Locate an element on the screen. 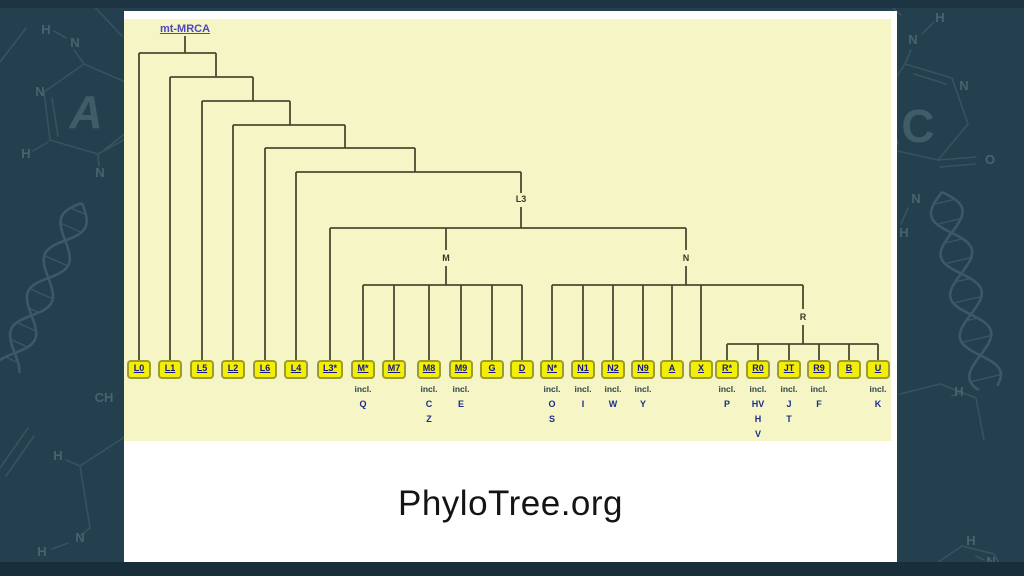  leaf-column: R* incl. P is located at coordinates (727, 387).